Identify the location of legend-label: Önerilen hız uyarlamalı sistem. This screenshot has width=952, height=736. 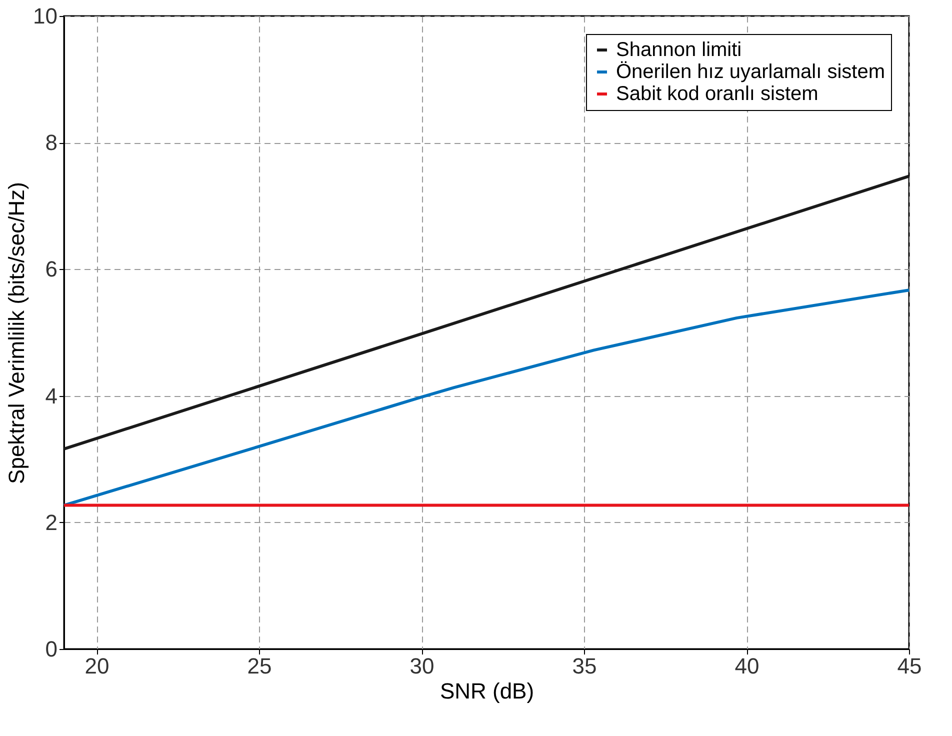
(750, 72).